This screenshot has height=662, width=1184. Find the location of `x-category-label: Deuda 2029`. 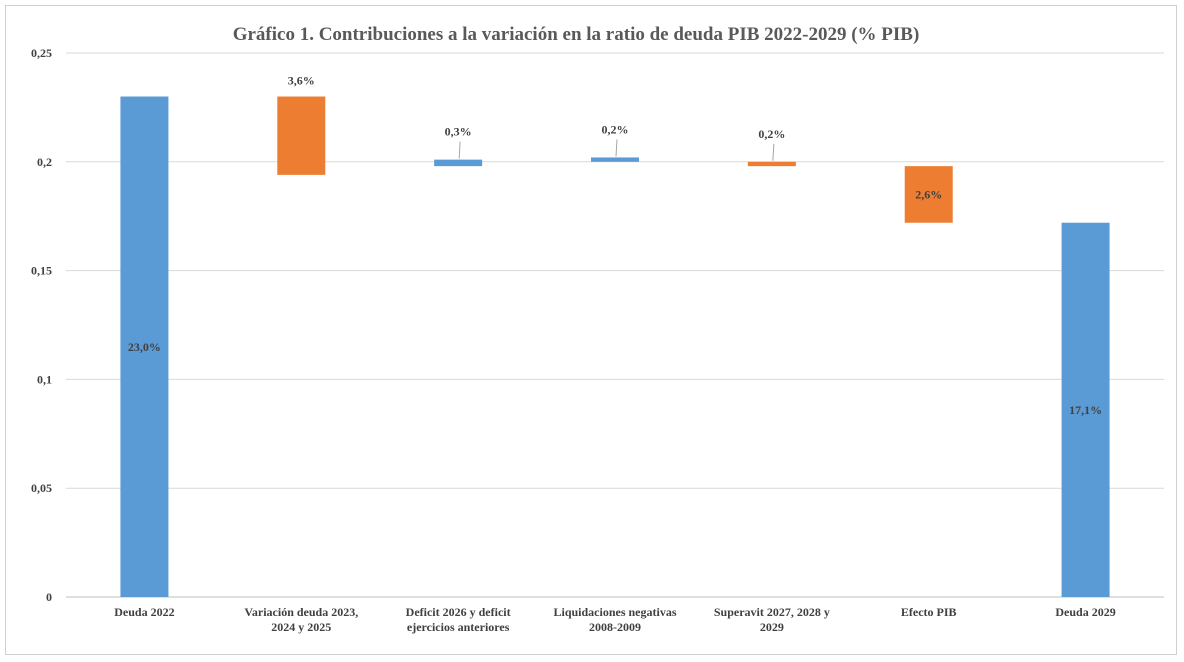

x-category-label: Deuda 2029 is located at coordinates (1085, 612).